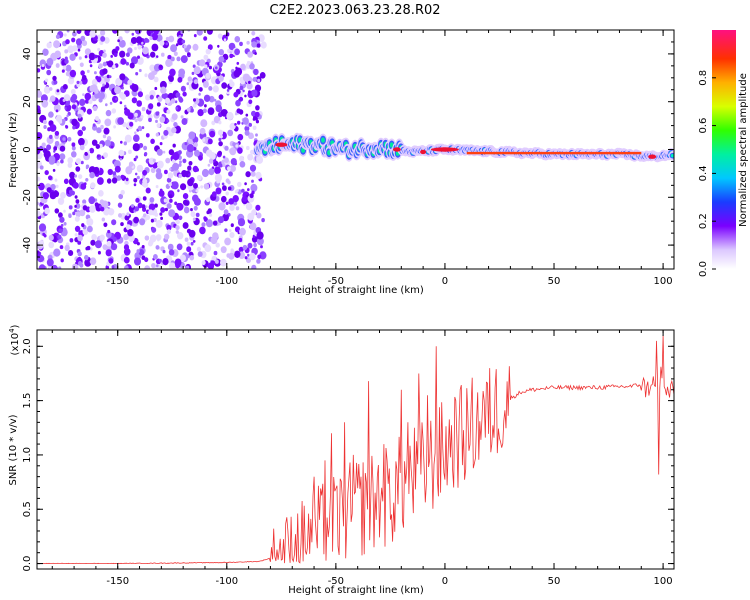 This screenshot has height=600, width=750. What do you see at coordinates (13, 150) in the screenshot?
I see `spectrogram-y-label: Frequency (Hz)` at bounding box center [13, 150].